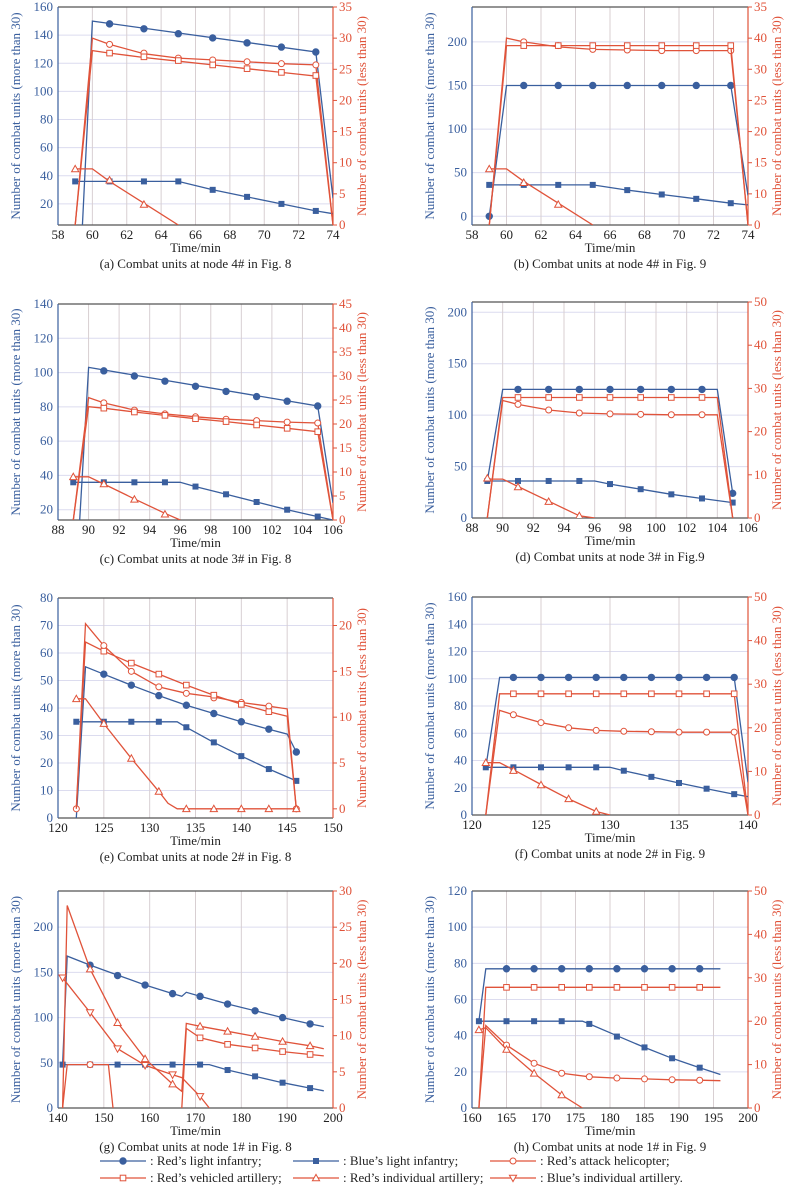  Describe the element at coordinates (46, 1062) in the screenshot. I see `y-tick-label: 50` at that location.